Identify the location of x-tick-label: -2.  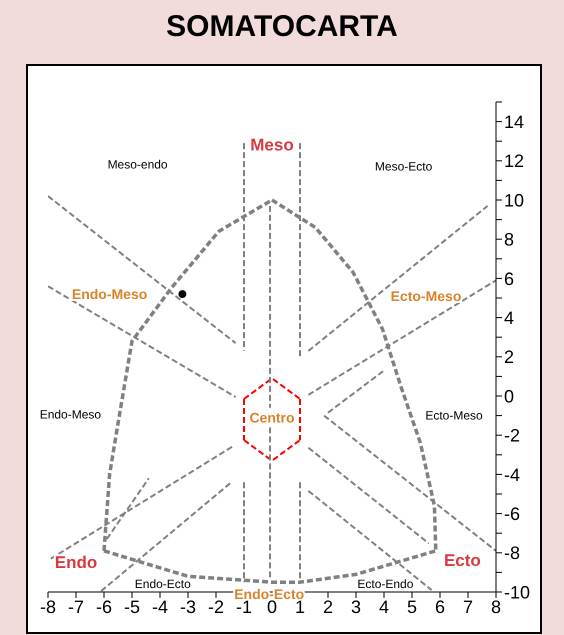
(216, 606).